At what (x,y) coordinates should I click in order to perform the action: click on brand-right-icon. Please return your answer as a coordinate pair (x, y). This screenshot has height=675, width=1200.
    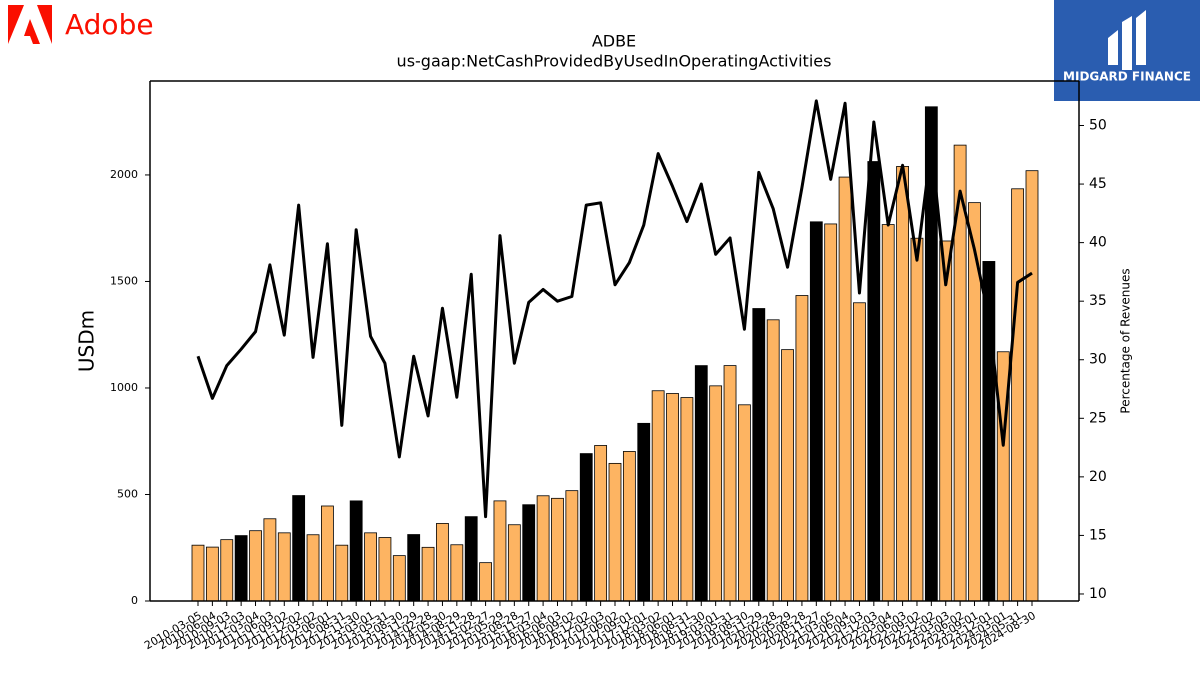
    Looking at the image, I should click on (1127, 40).